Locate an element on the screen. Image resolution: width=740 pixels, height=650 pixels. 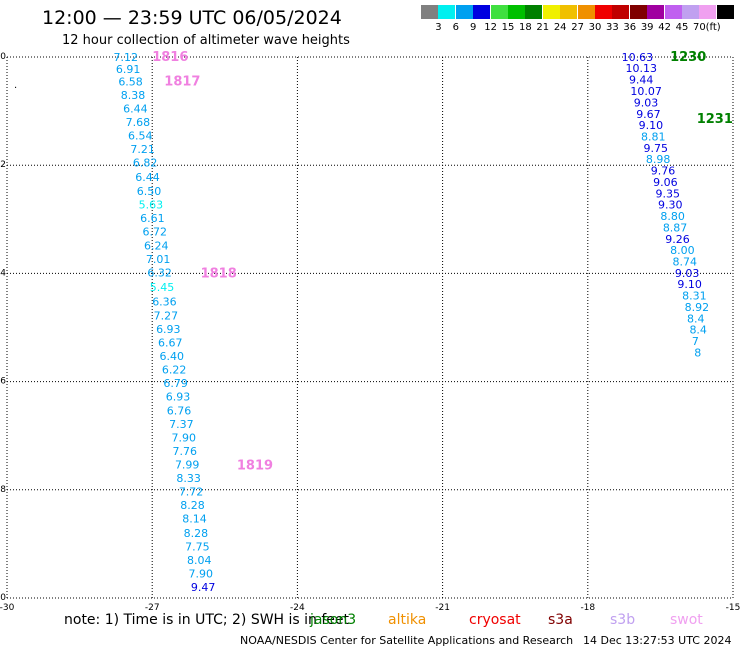
scale-label: 3 is located at coordinates (438, 27).